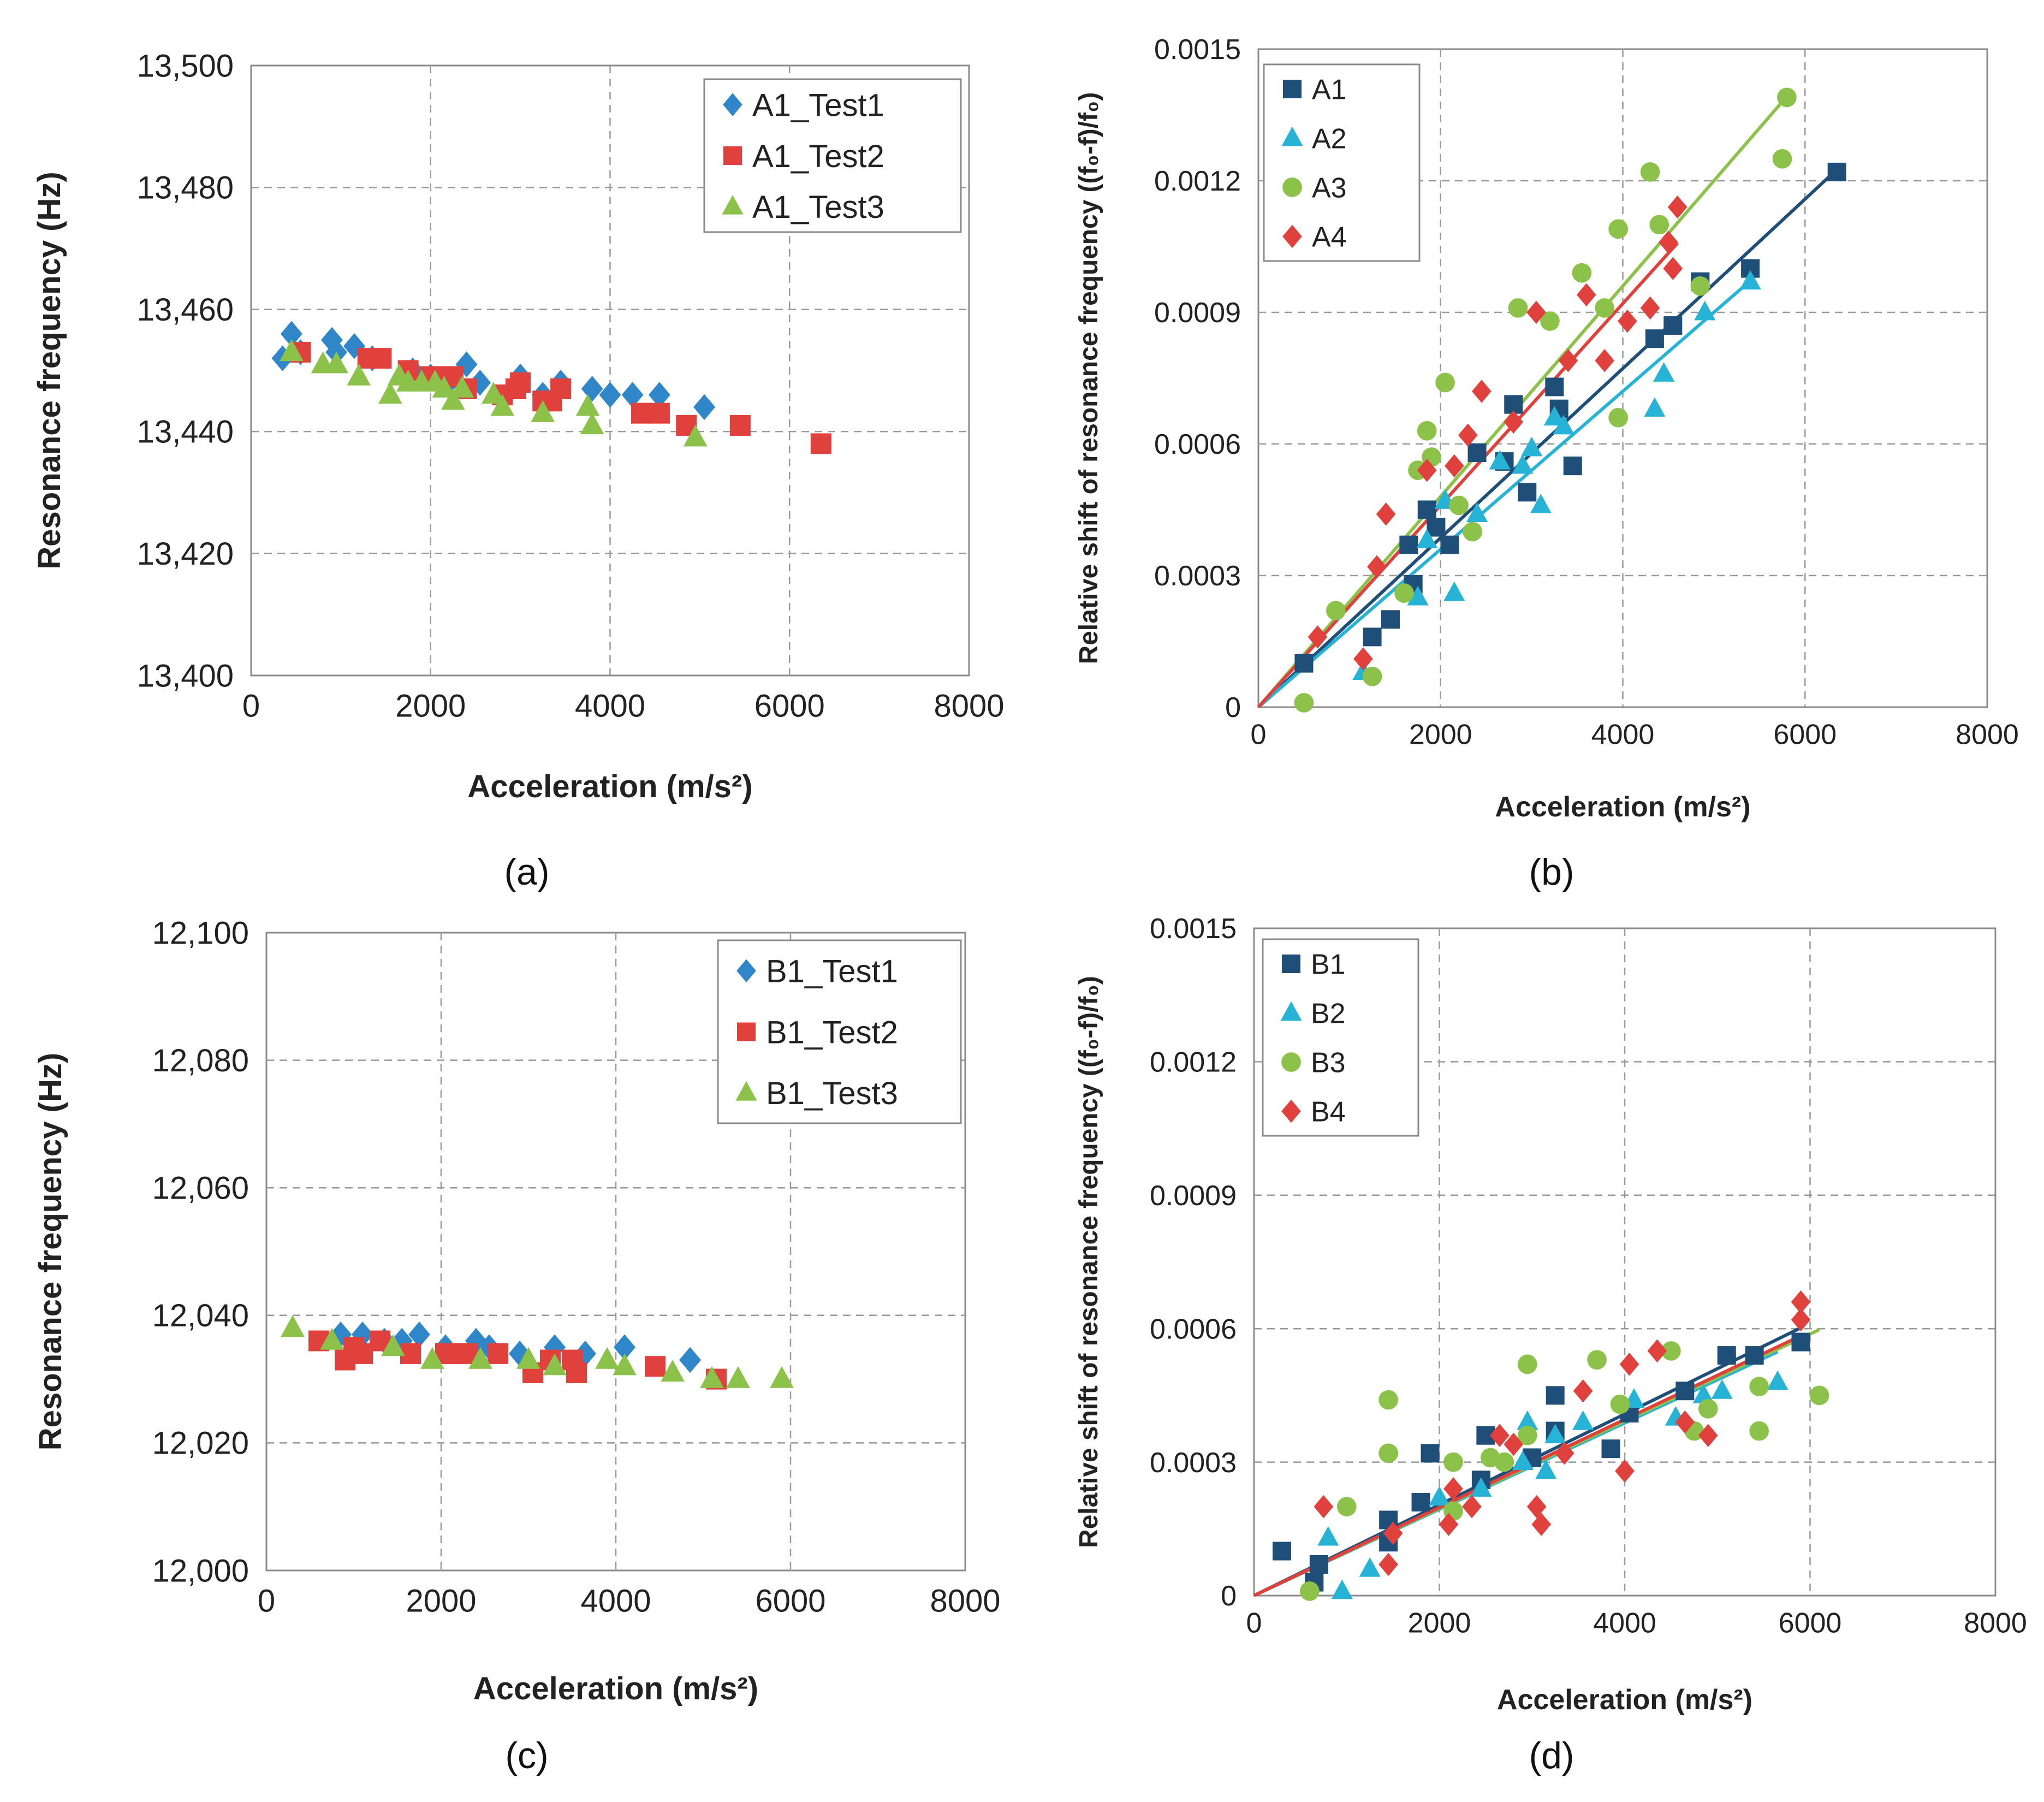 Image resolution: width=2044 pixels, height=1802 pixels. I want to click on series-b4, so click(1562, 1433).